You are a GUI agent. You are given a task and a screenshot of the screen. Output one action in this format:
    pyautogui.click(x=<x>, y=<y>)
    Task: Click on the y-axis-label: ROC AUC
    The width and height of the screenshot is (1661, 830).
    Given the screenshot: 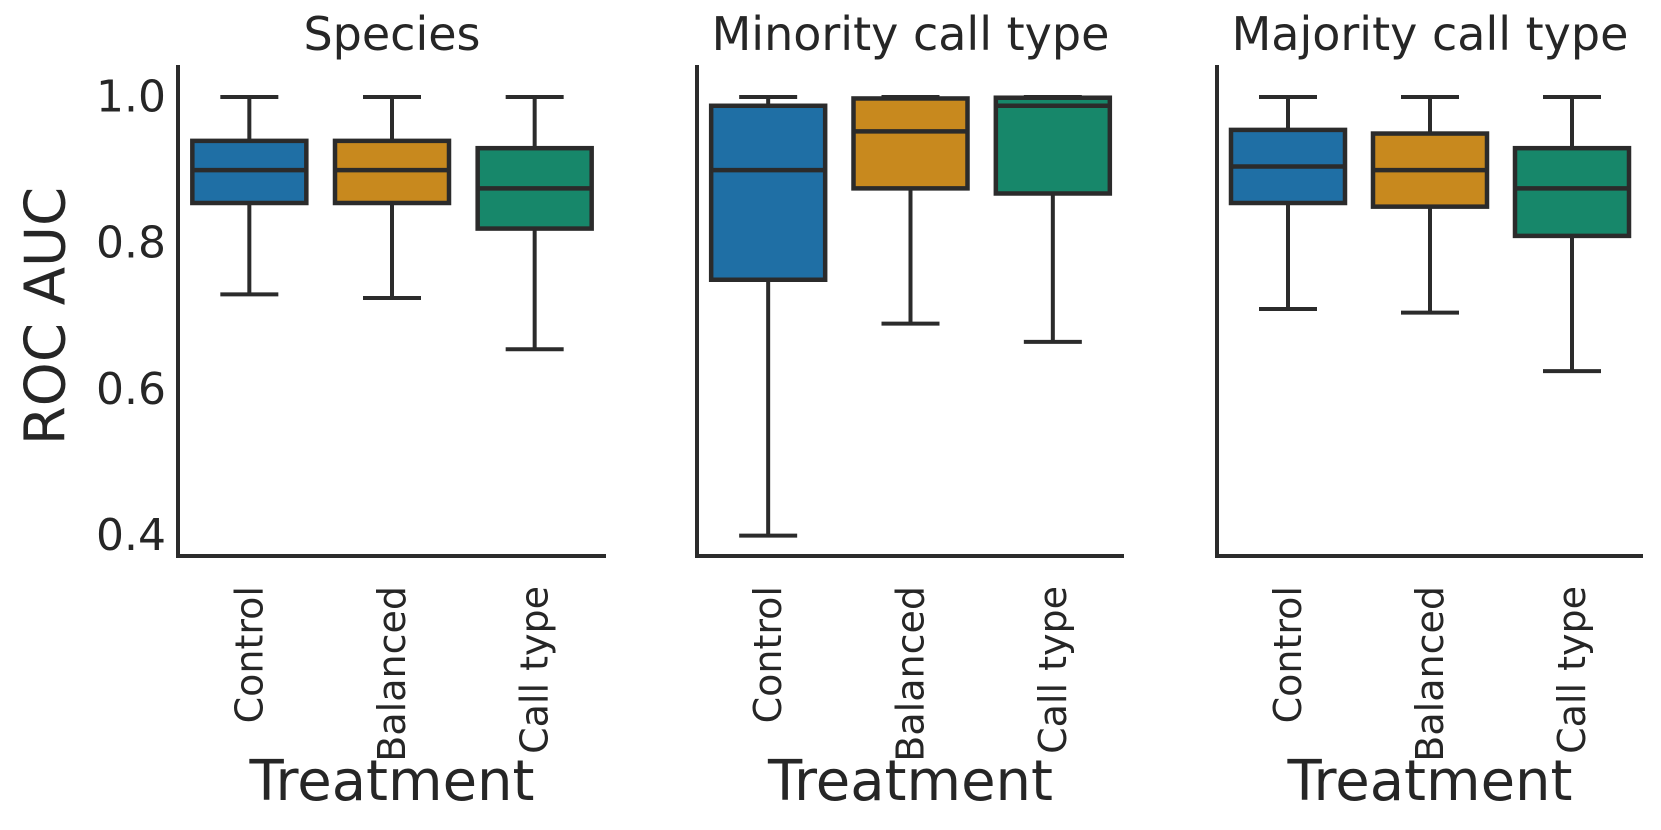 What is the action you would take?
    pyautogui.click(x=46, y=316)
    